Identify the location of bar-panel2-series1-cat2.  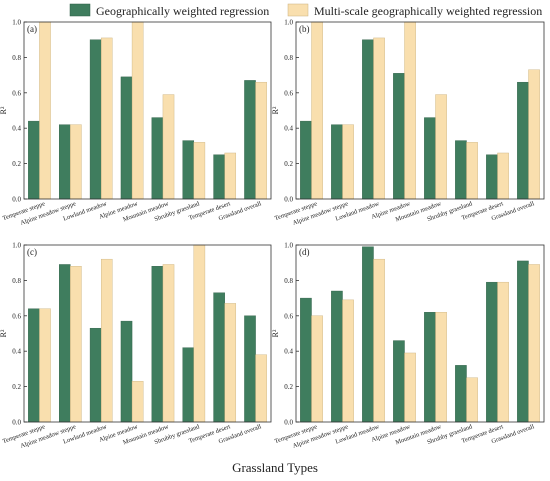
(106, 340).